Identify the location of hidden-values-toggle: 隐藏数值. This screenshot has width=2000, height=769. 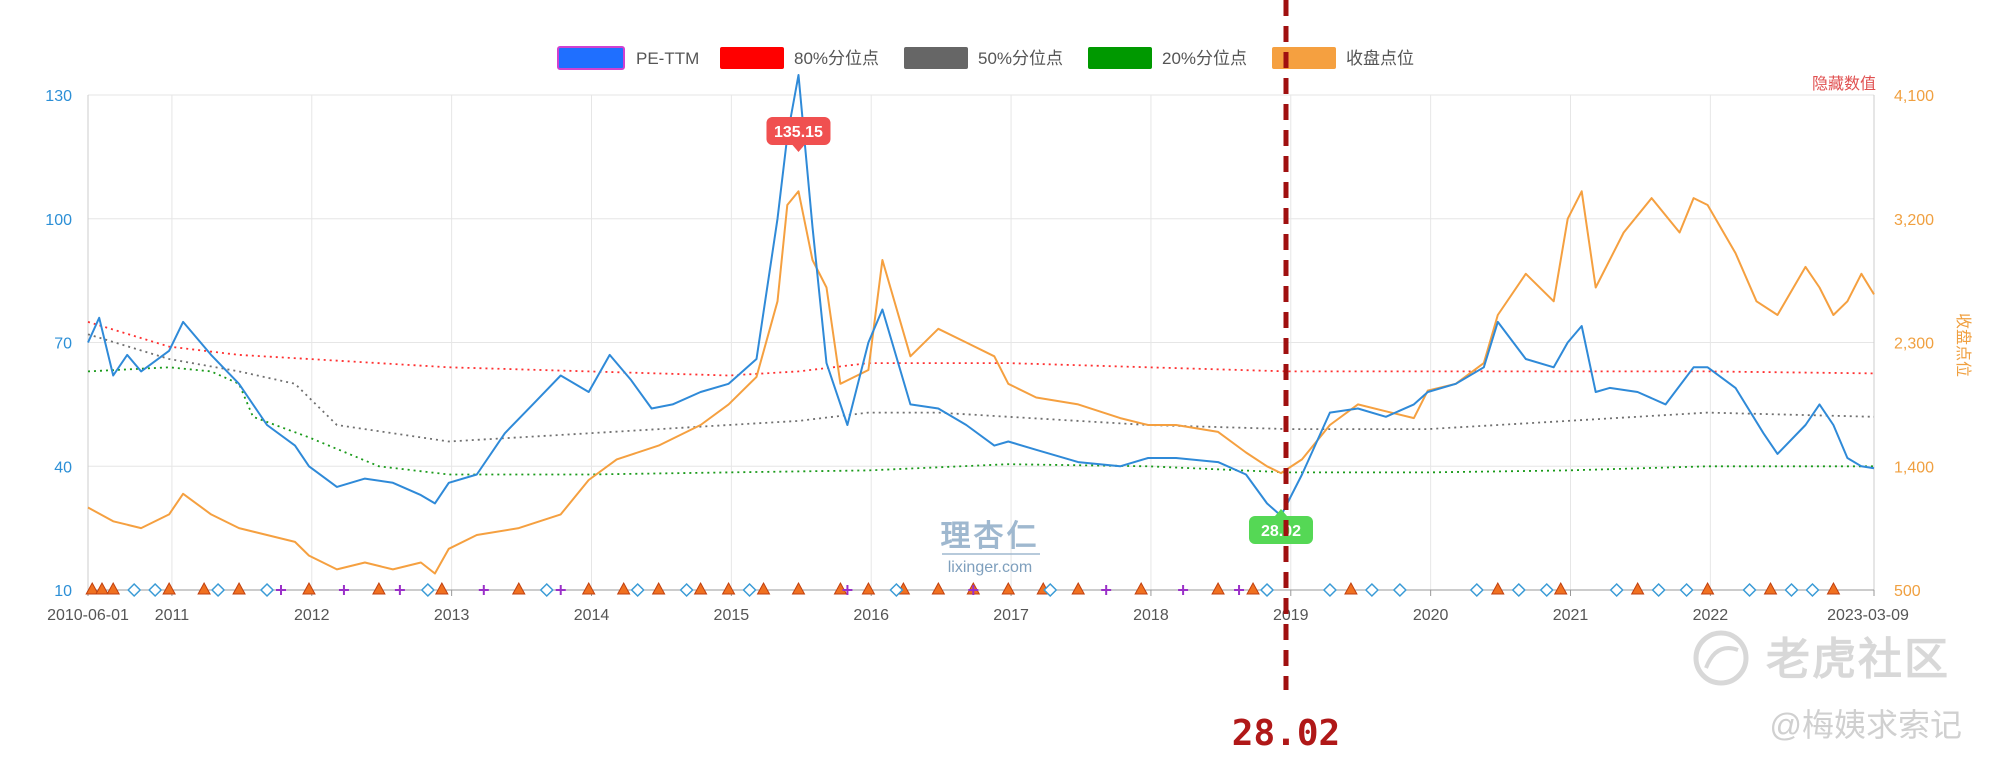
(1844, 84).